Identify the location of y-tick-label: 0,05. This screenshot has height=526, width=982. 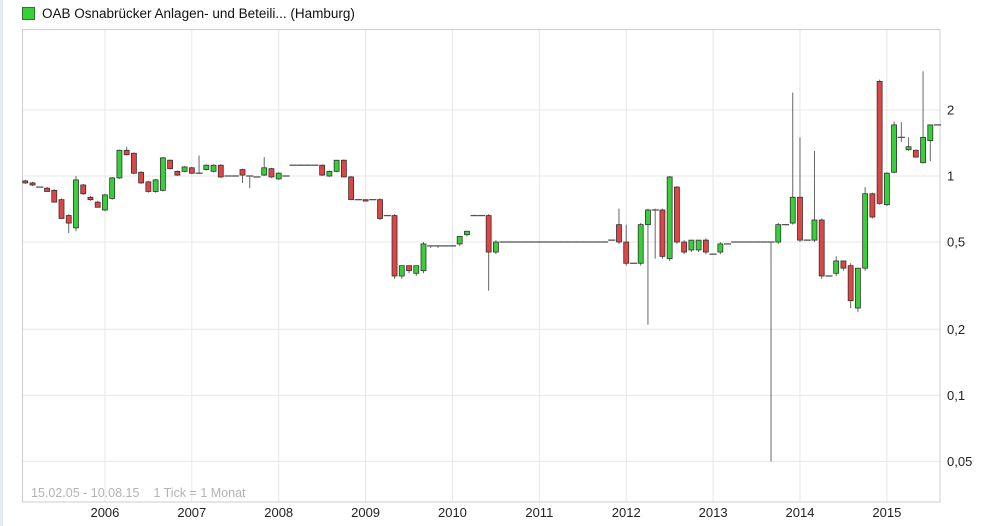
(959, 461).